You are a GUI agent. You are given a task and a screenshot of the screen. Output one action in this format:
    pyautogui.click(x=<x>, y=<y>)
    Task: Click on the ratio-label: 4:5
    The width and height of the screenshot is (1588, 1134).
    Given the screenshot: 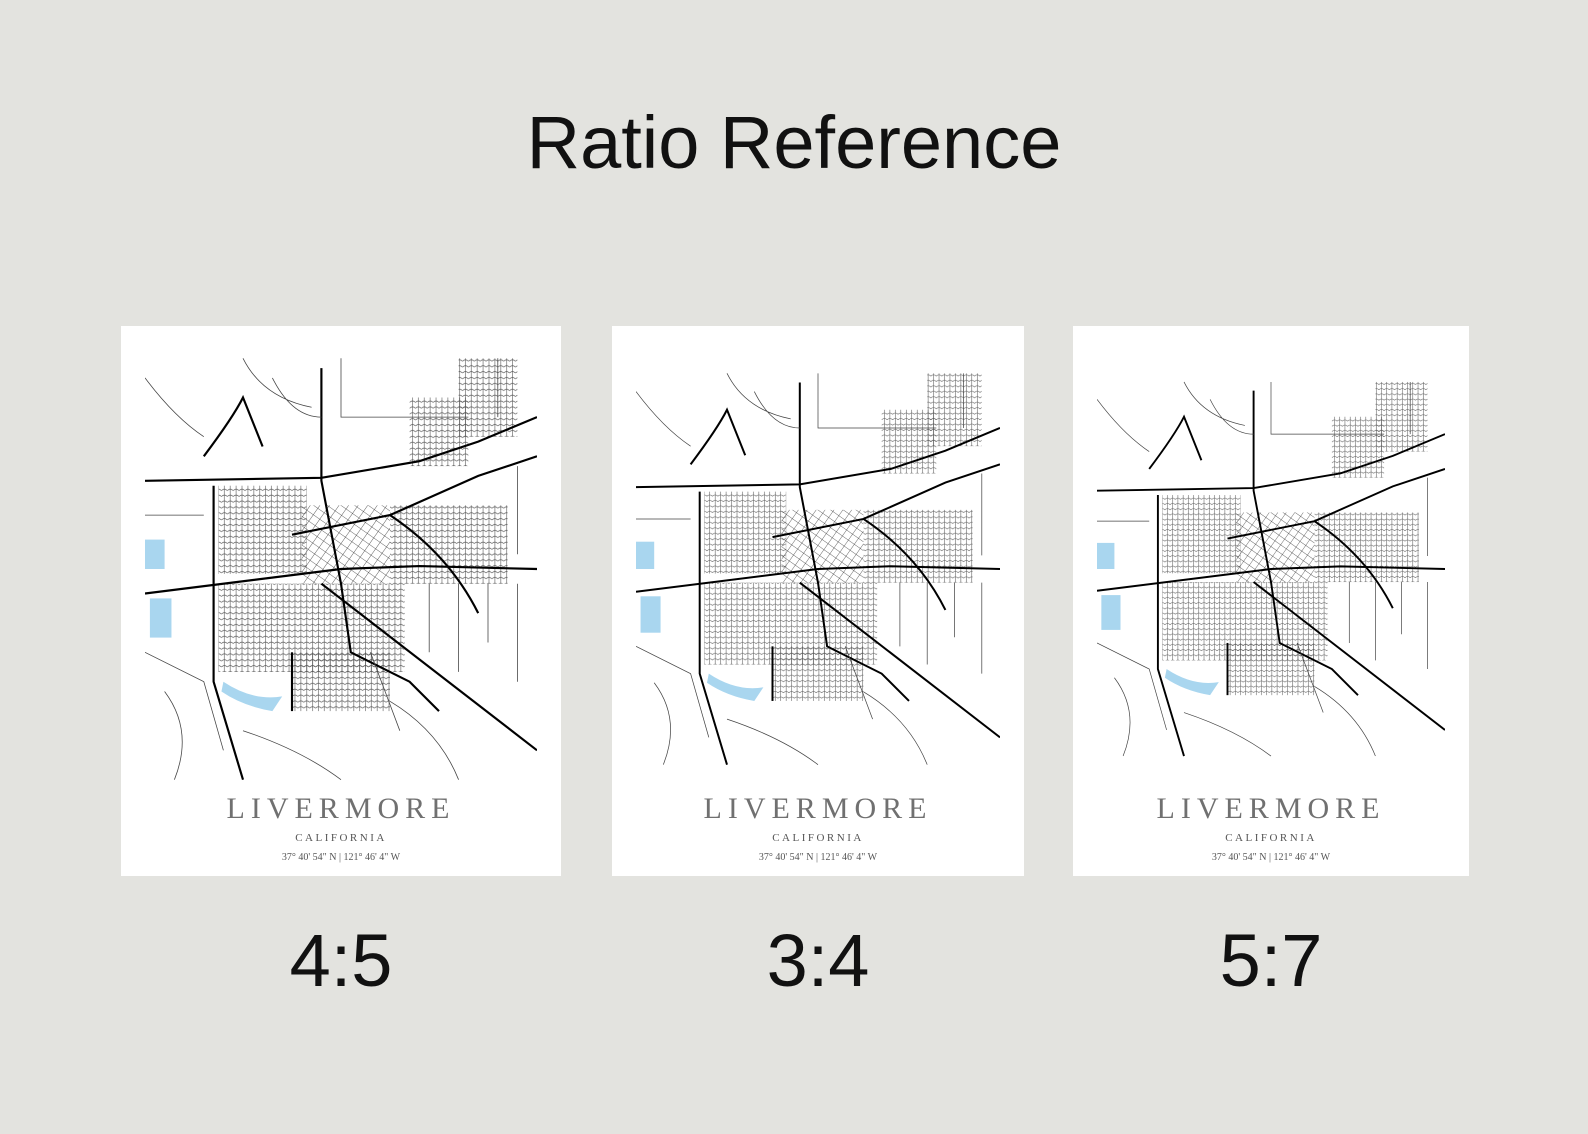 What is the action you would take?
    pyautogui.click(x=341, y=960)
    